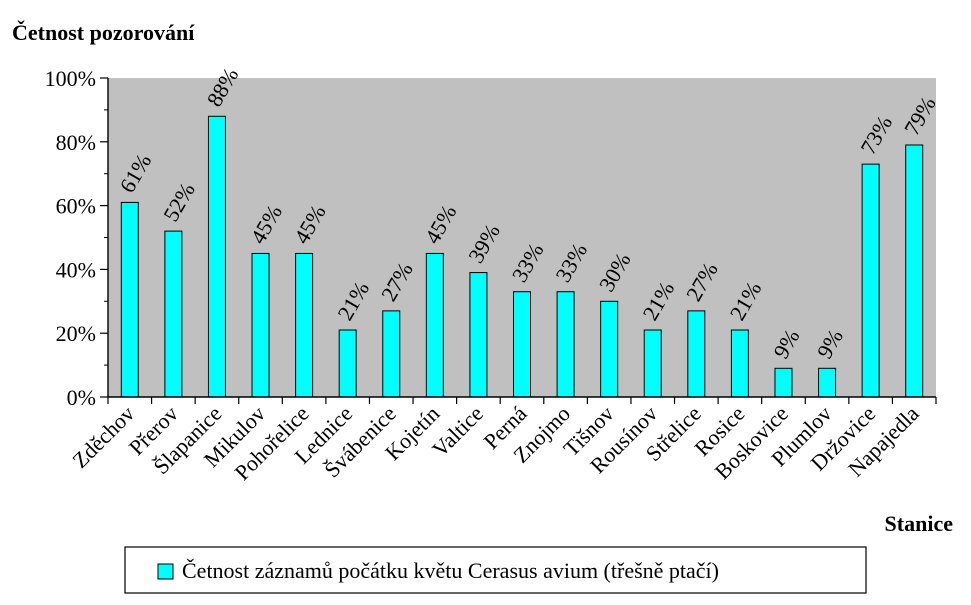  Describe the element at coordinates (919, 523) in the screenshot. I see `x-axis-title: Stanice` at that location.